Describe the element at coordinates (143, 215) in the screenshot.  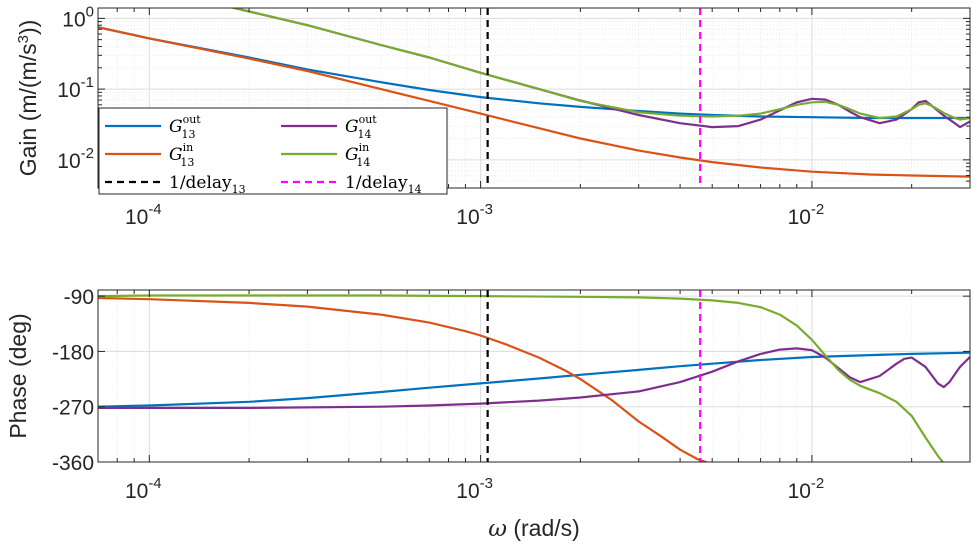
I see `gain-xtick-label: 10⁻⁴` at that location.